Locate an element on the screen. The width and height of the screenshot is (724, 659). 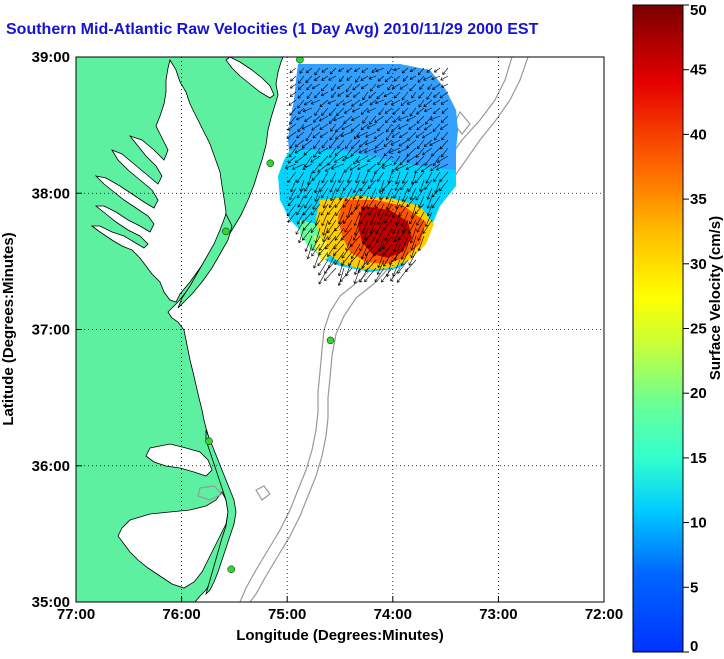
colorbar-label: Surface Velocity (cm/s) is located at coordinates (715, 298).